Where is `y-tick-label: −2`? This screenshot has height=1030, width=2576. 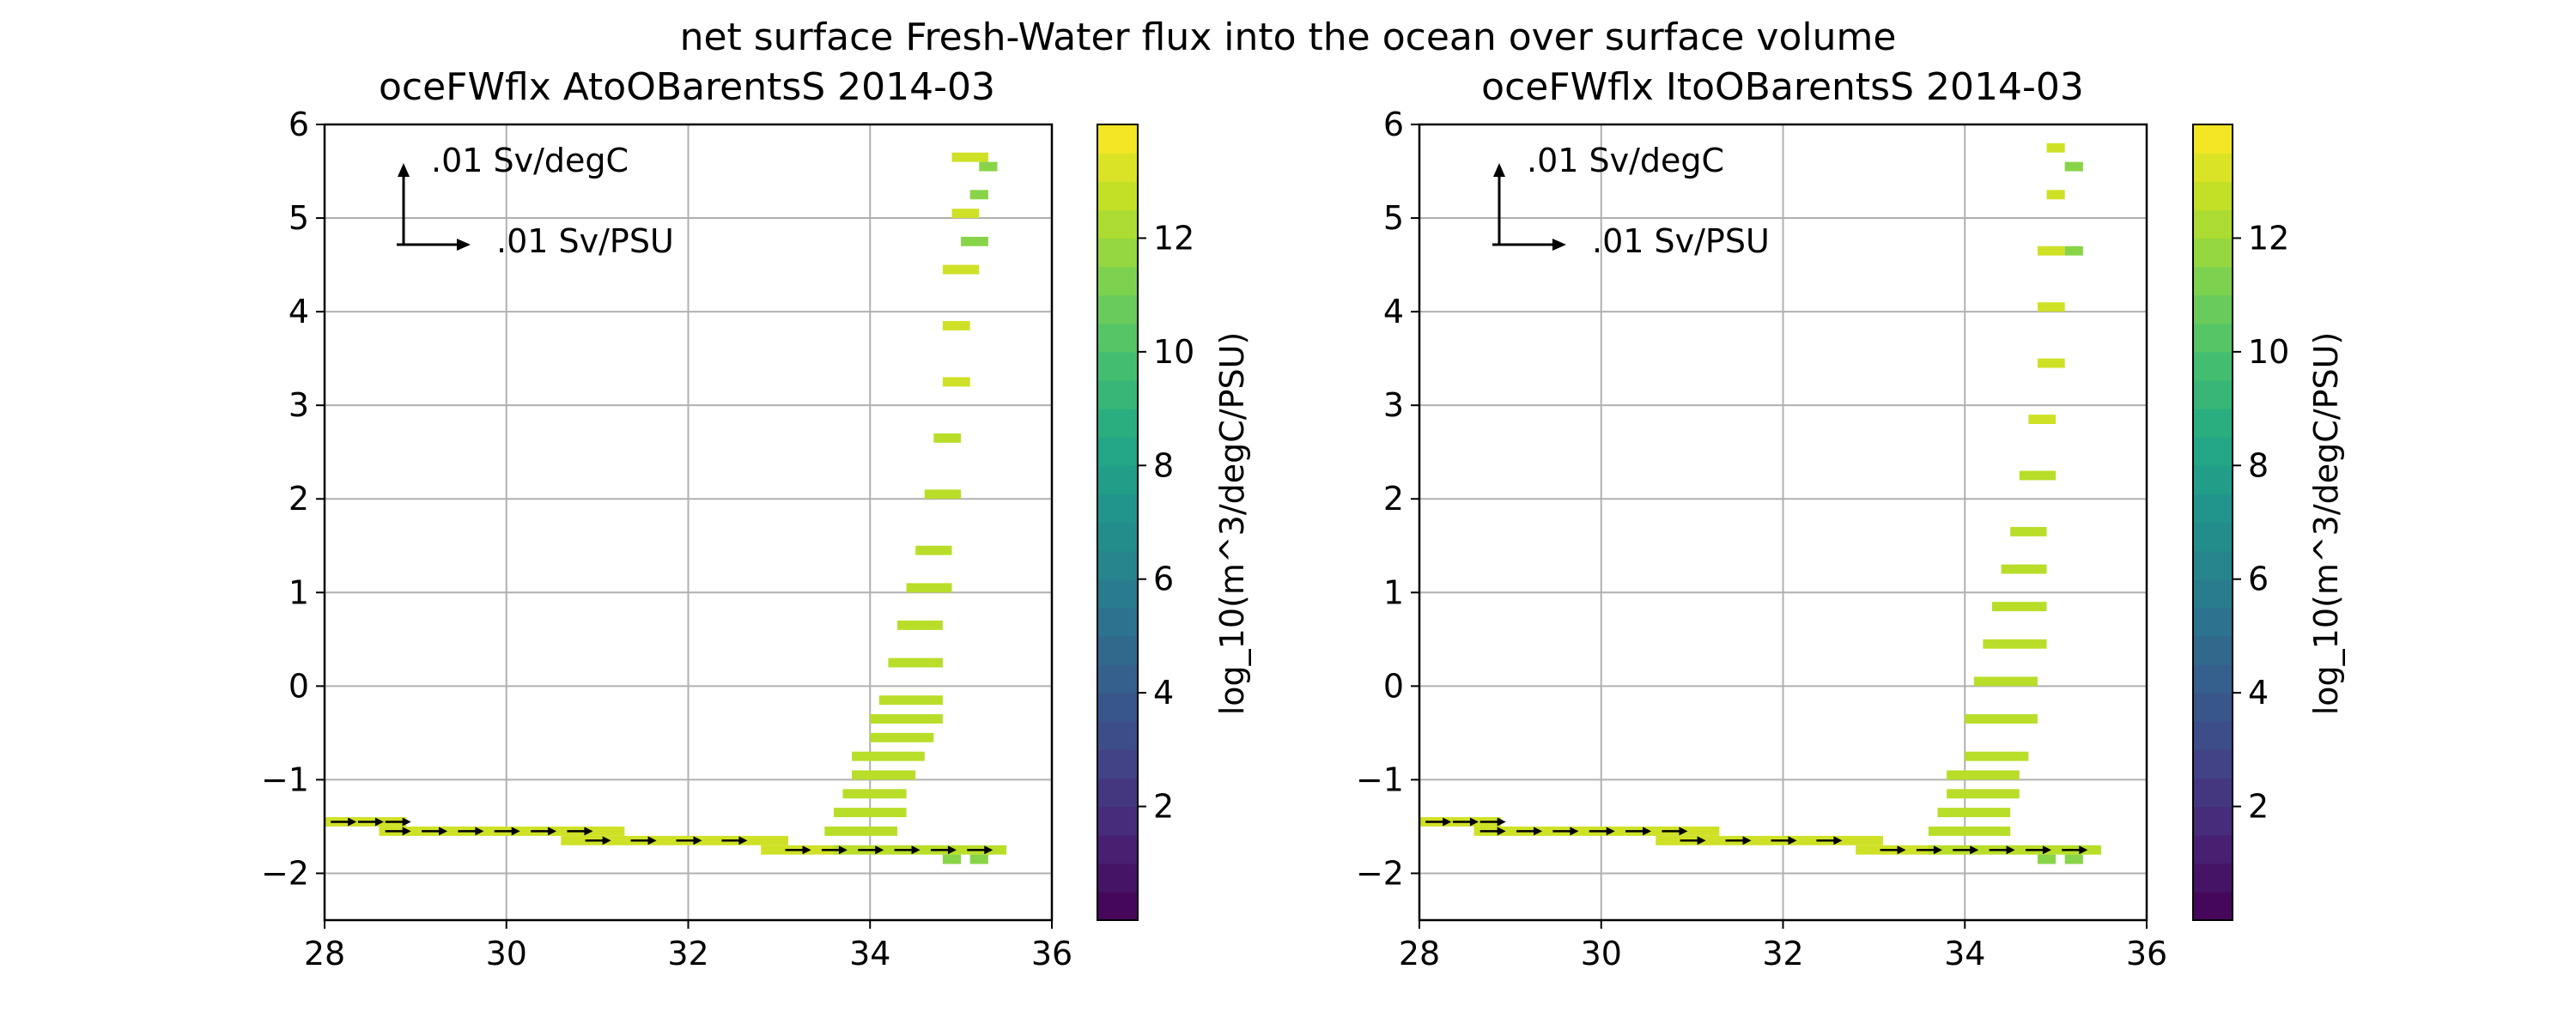
y-tick-label: −2 is located at coordinates (1380, 873).